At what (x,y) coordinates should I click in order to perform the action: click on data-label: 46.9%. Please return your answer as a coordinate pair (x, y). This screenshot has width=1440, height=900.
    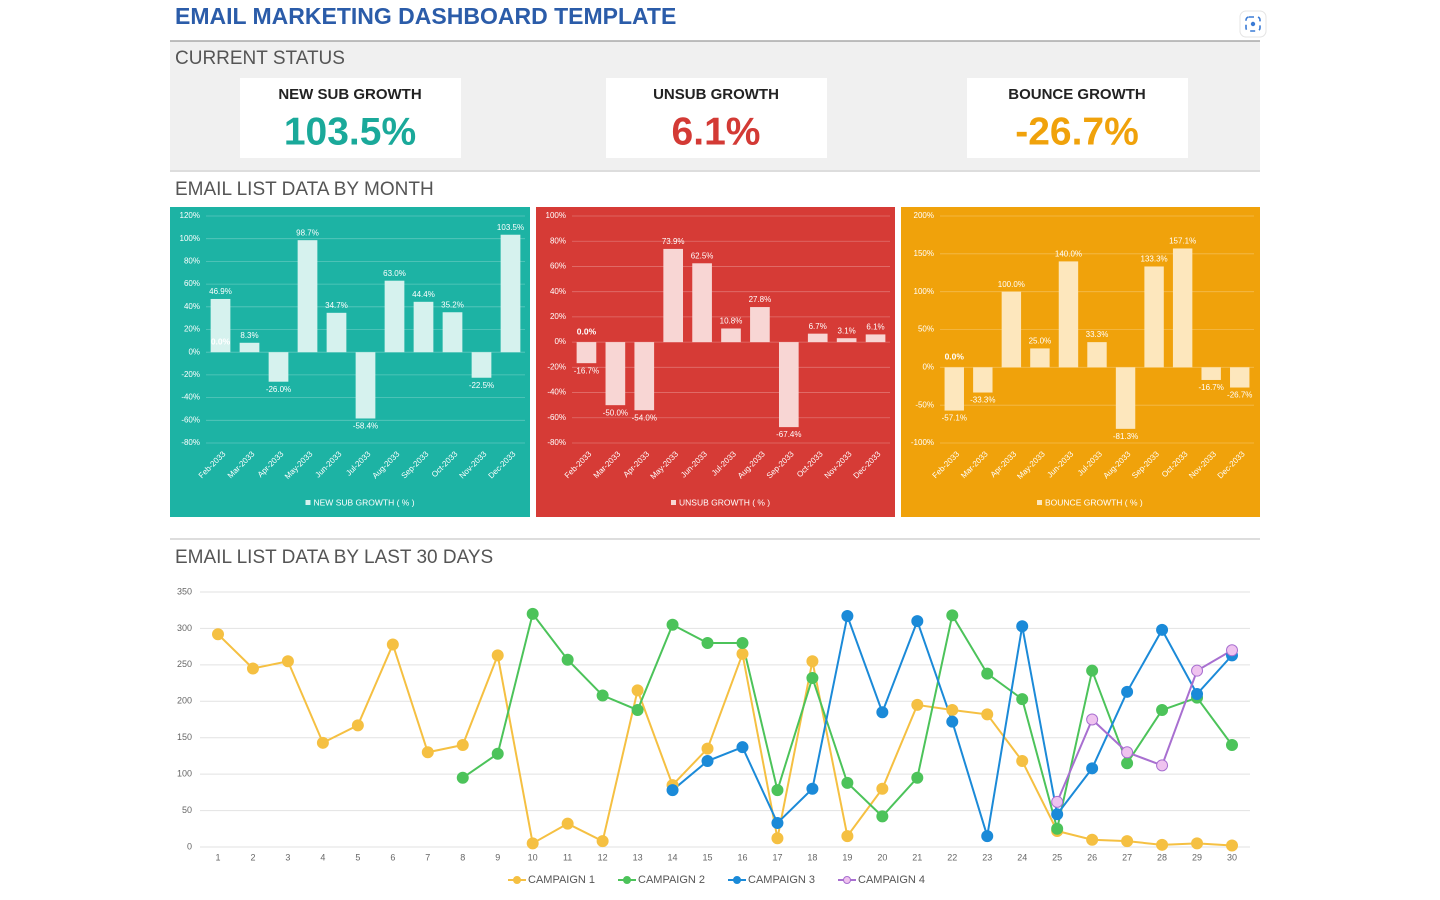
    Looking at the image, I should click on (220, 291).